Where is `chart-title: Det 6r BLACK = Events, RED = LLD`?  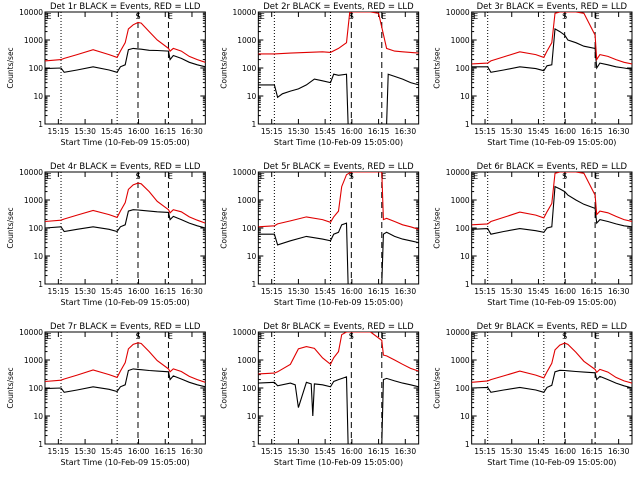
chart-title: Det 6r BLACK = Events, RED = LLD is located at coordinates (552, 167).